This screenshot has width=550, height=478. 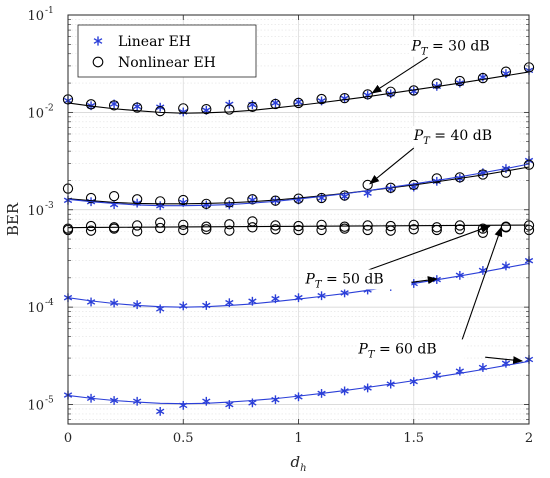 I want to click on legend: Linear EH Nonlinear EH, so click(x=167, y=51).